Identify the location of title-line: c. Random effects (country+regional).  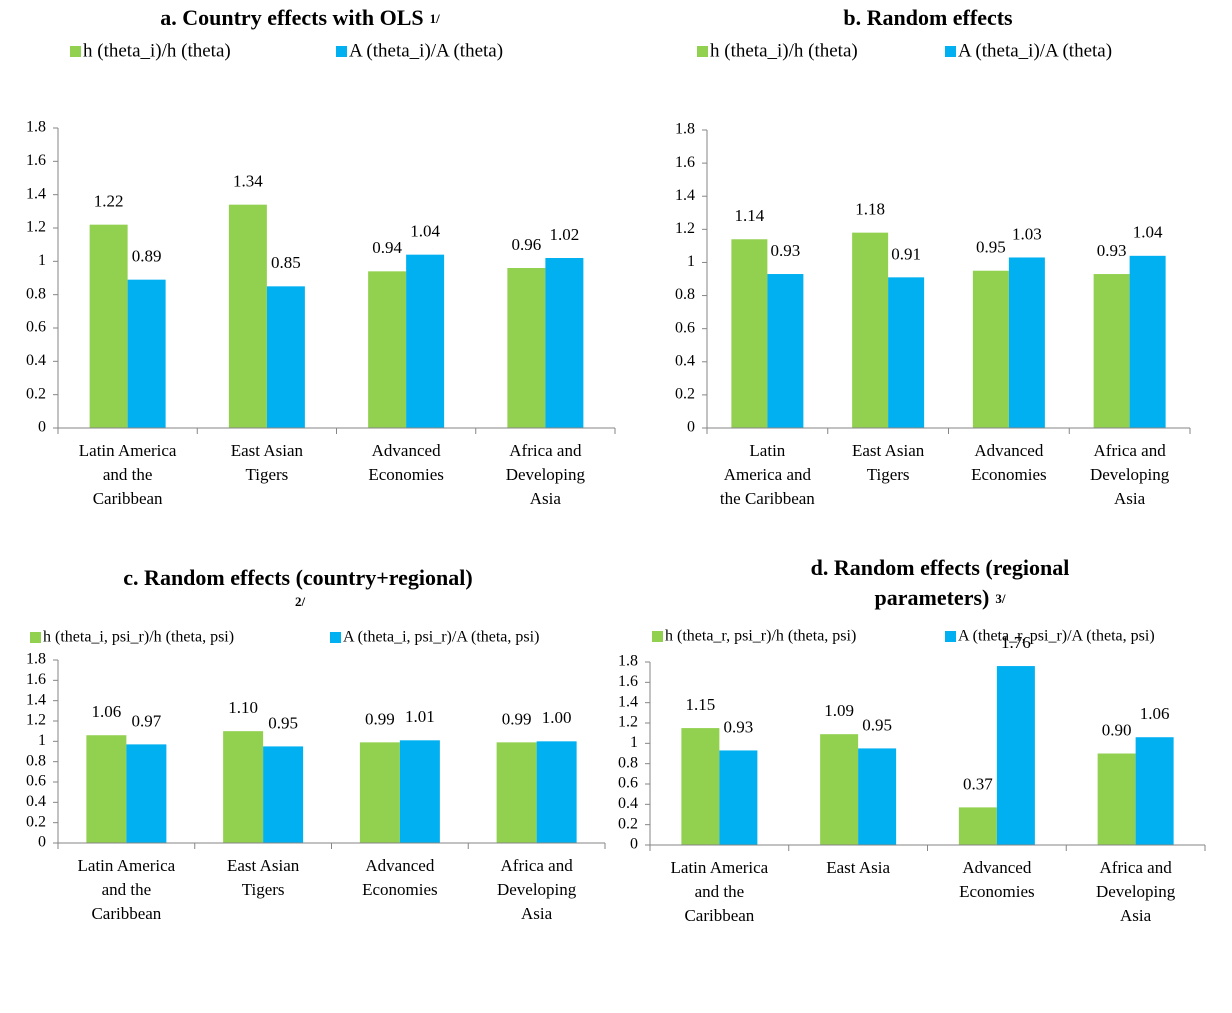
(297, 577).